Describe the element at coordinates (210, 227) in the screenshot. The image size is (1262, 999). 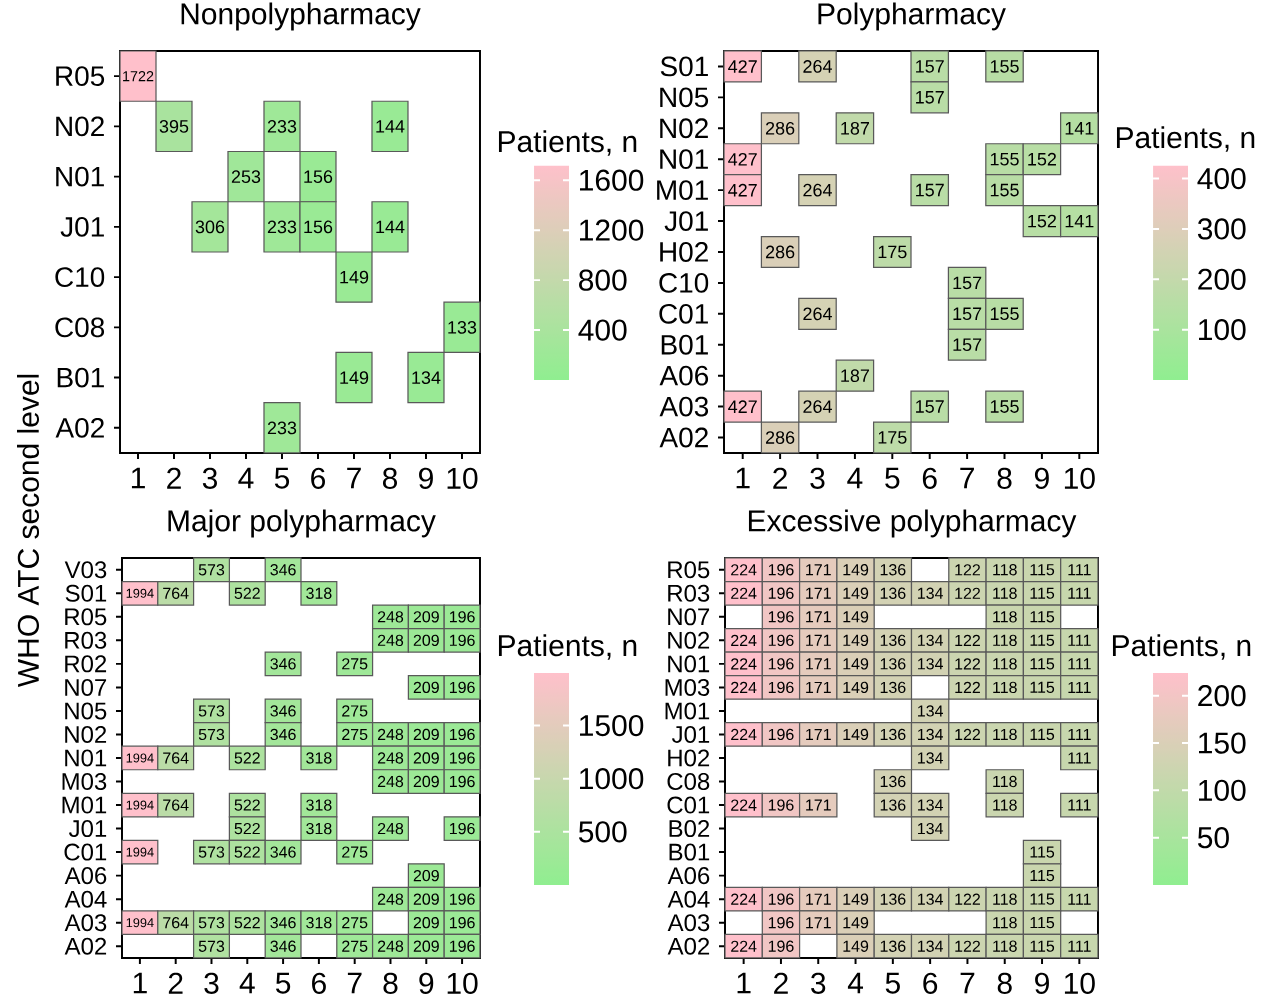
I see `data-label: 306` at that location.